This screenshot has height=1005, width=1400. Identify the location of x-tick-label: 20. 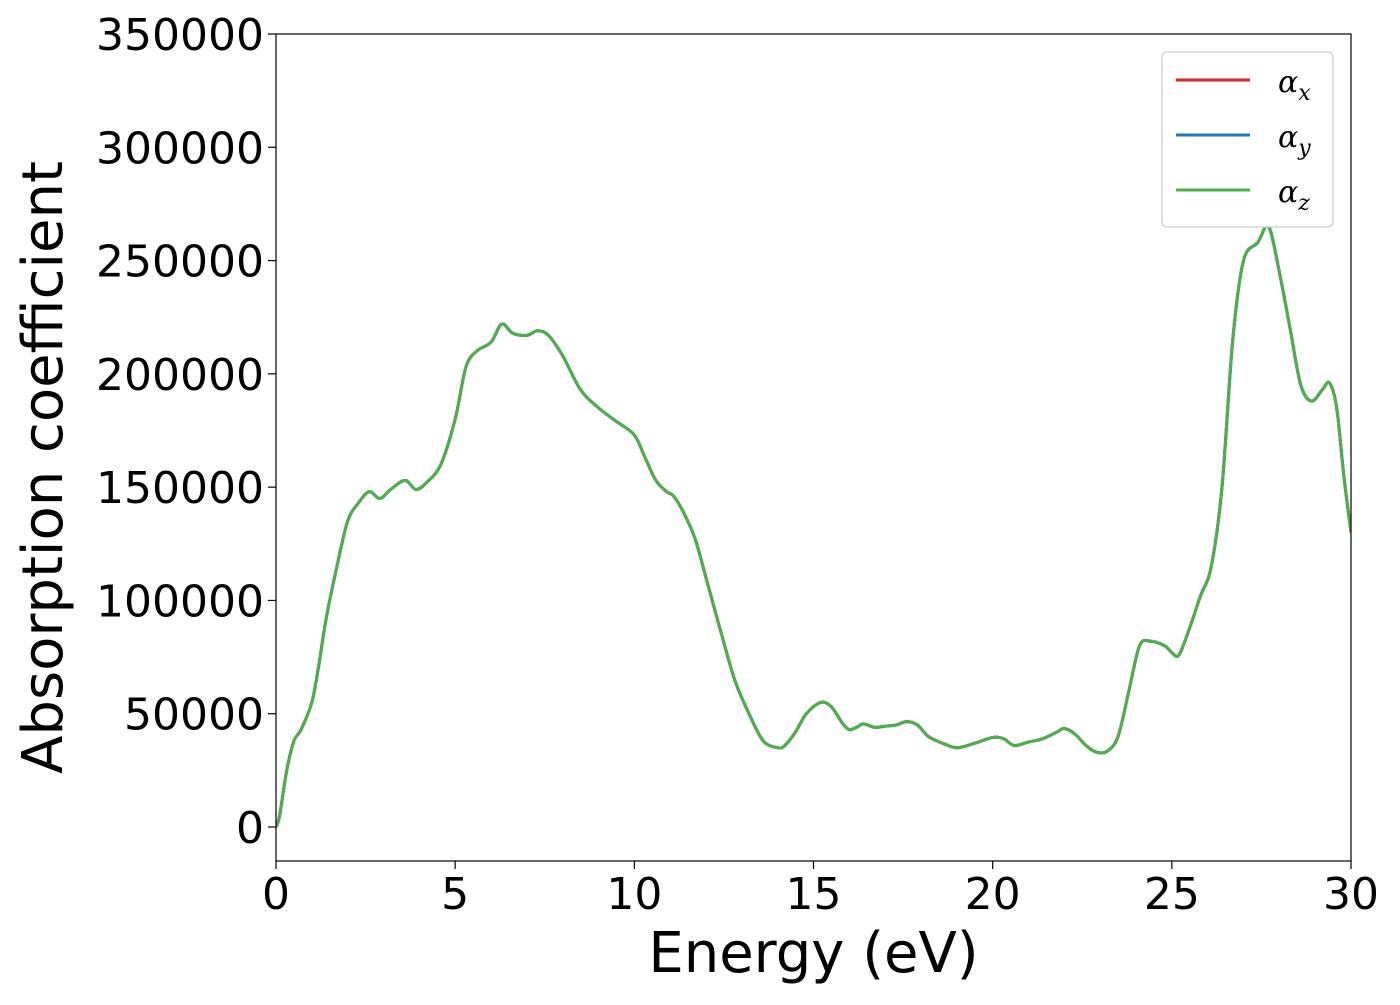
(993, 894).